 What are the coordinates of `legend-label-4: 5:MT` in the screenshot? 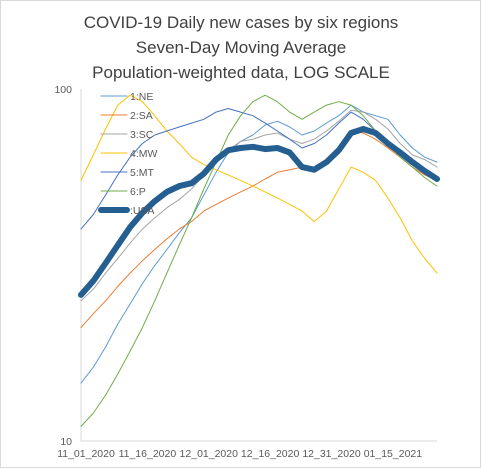 It's located at (142, 173).